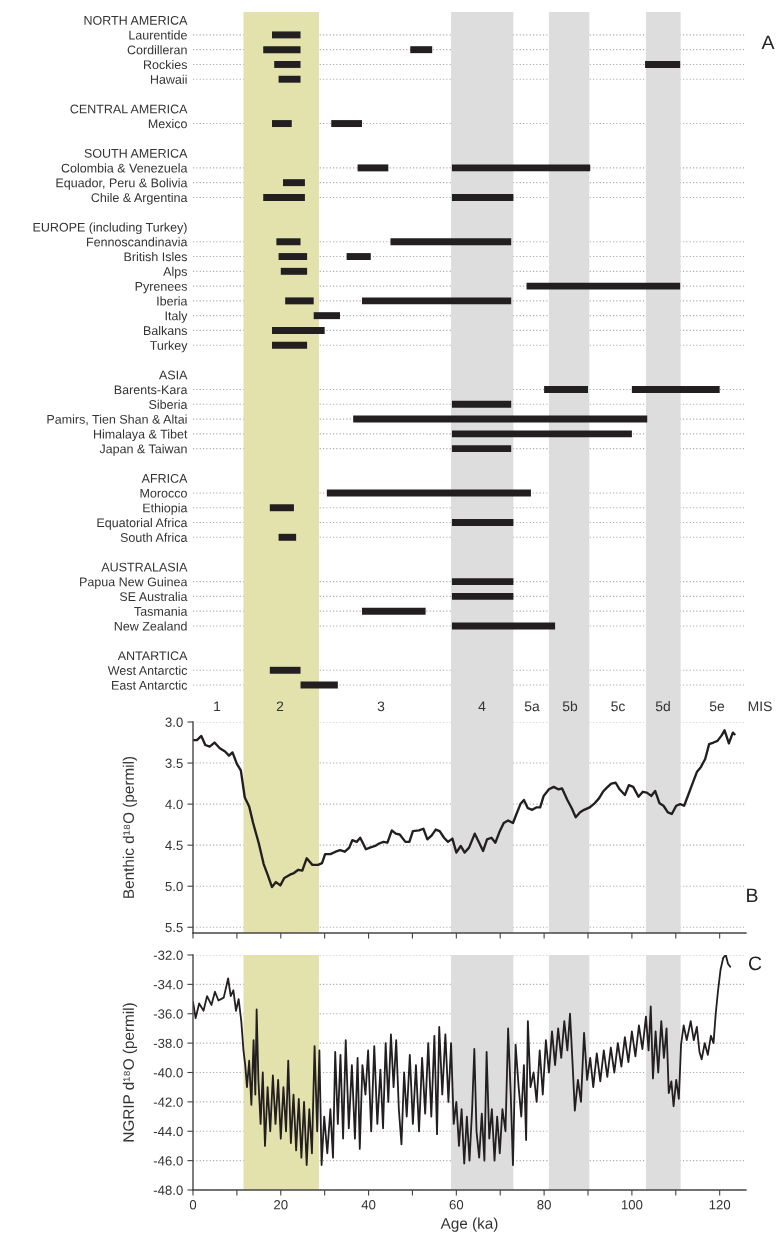 The image size is (777, 1245). What do you see at coordinates (174, 763) in the screenshot?
I see `y-tick-label: 3.5` at bounding box center [174, 763].